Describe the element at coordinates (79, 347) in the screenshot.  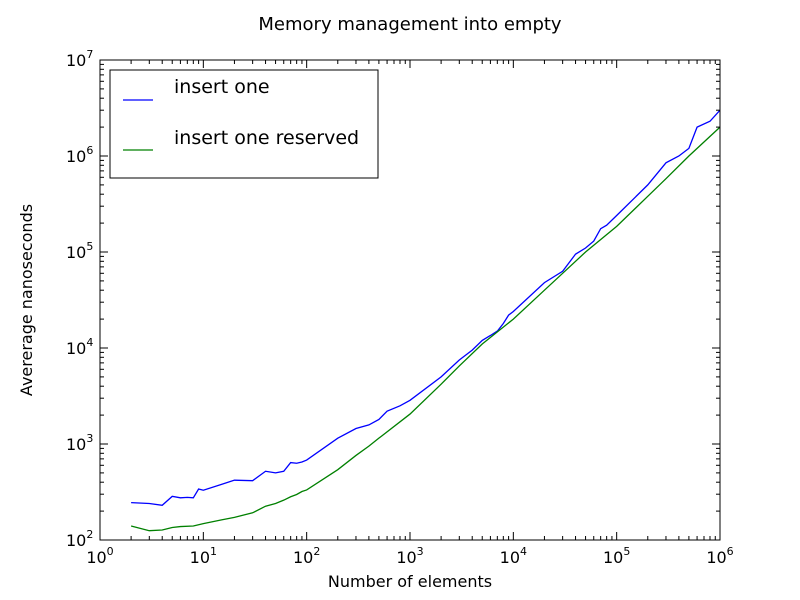
I see `y-tick-label: 10⁴` at that location.